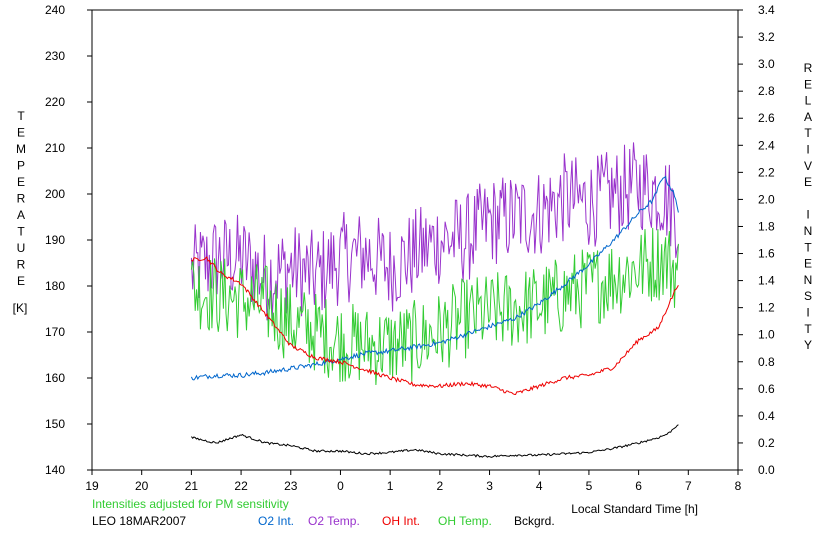  Describe the element at coordinates (92, 486) in the screenshot. I see `x-tick-label: 19` at that location.